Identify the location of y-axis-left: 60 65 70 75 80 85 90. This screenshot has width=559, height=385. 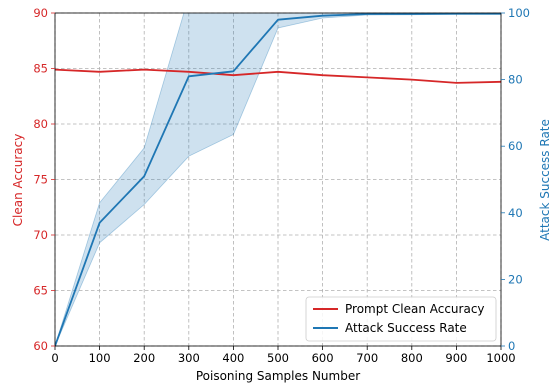
(44, 179).